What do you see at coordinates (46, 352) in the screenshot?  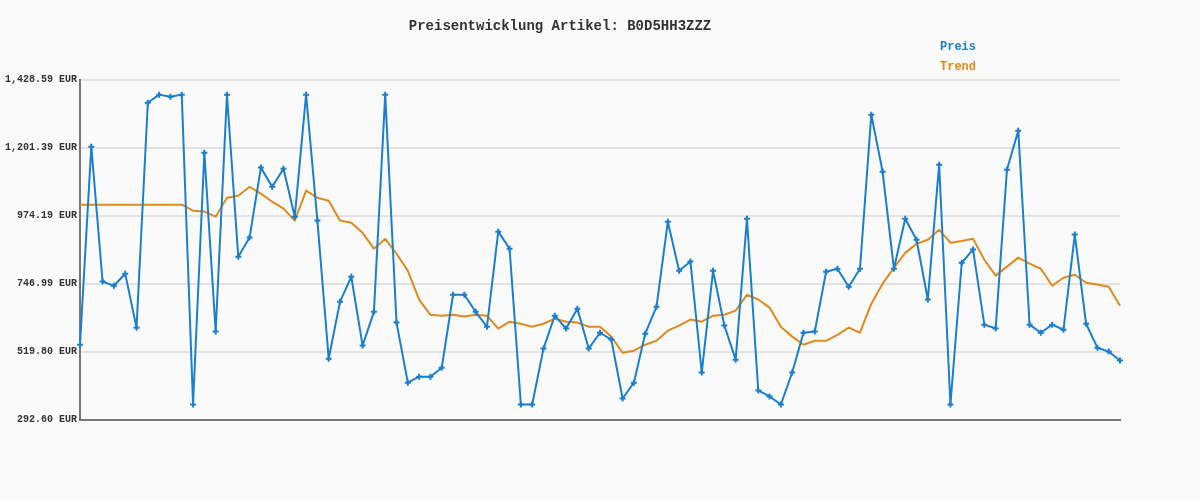 I see `y-tick-label: 519.80 EUR` at bounding box center [46, 352].